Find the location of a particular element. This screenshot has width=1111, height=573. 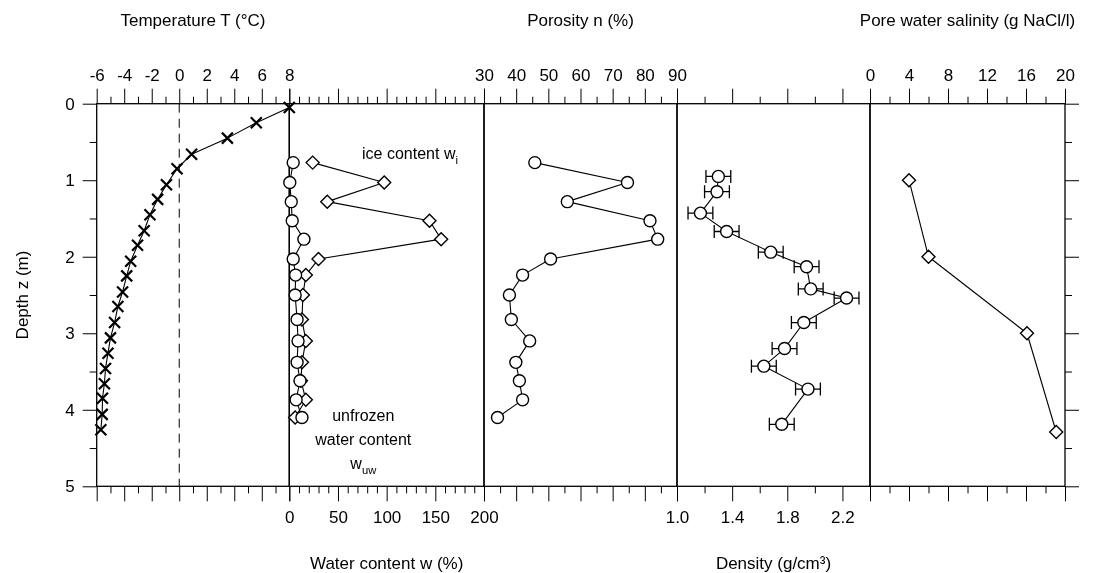

y-axis-title: Depth z (m) is located at coordinates (23, 295).